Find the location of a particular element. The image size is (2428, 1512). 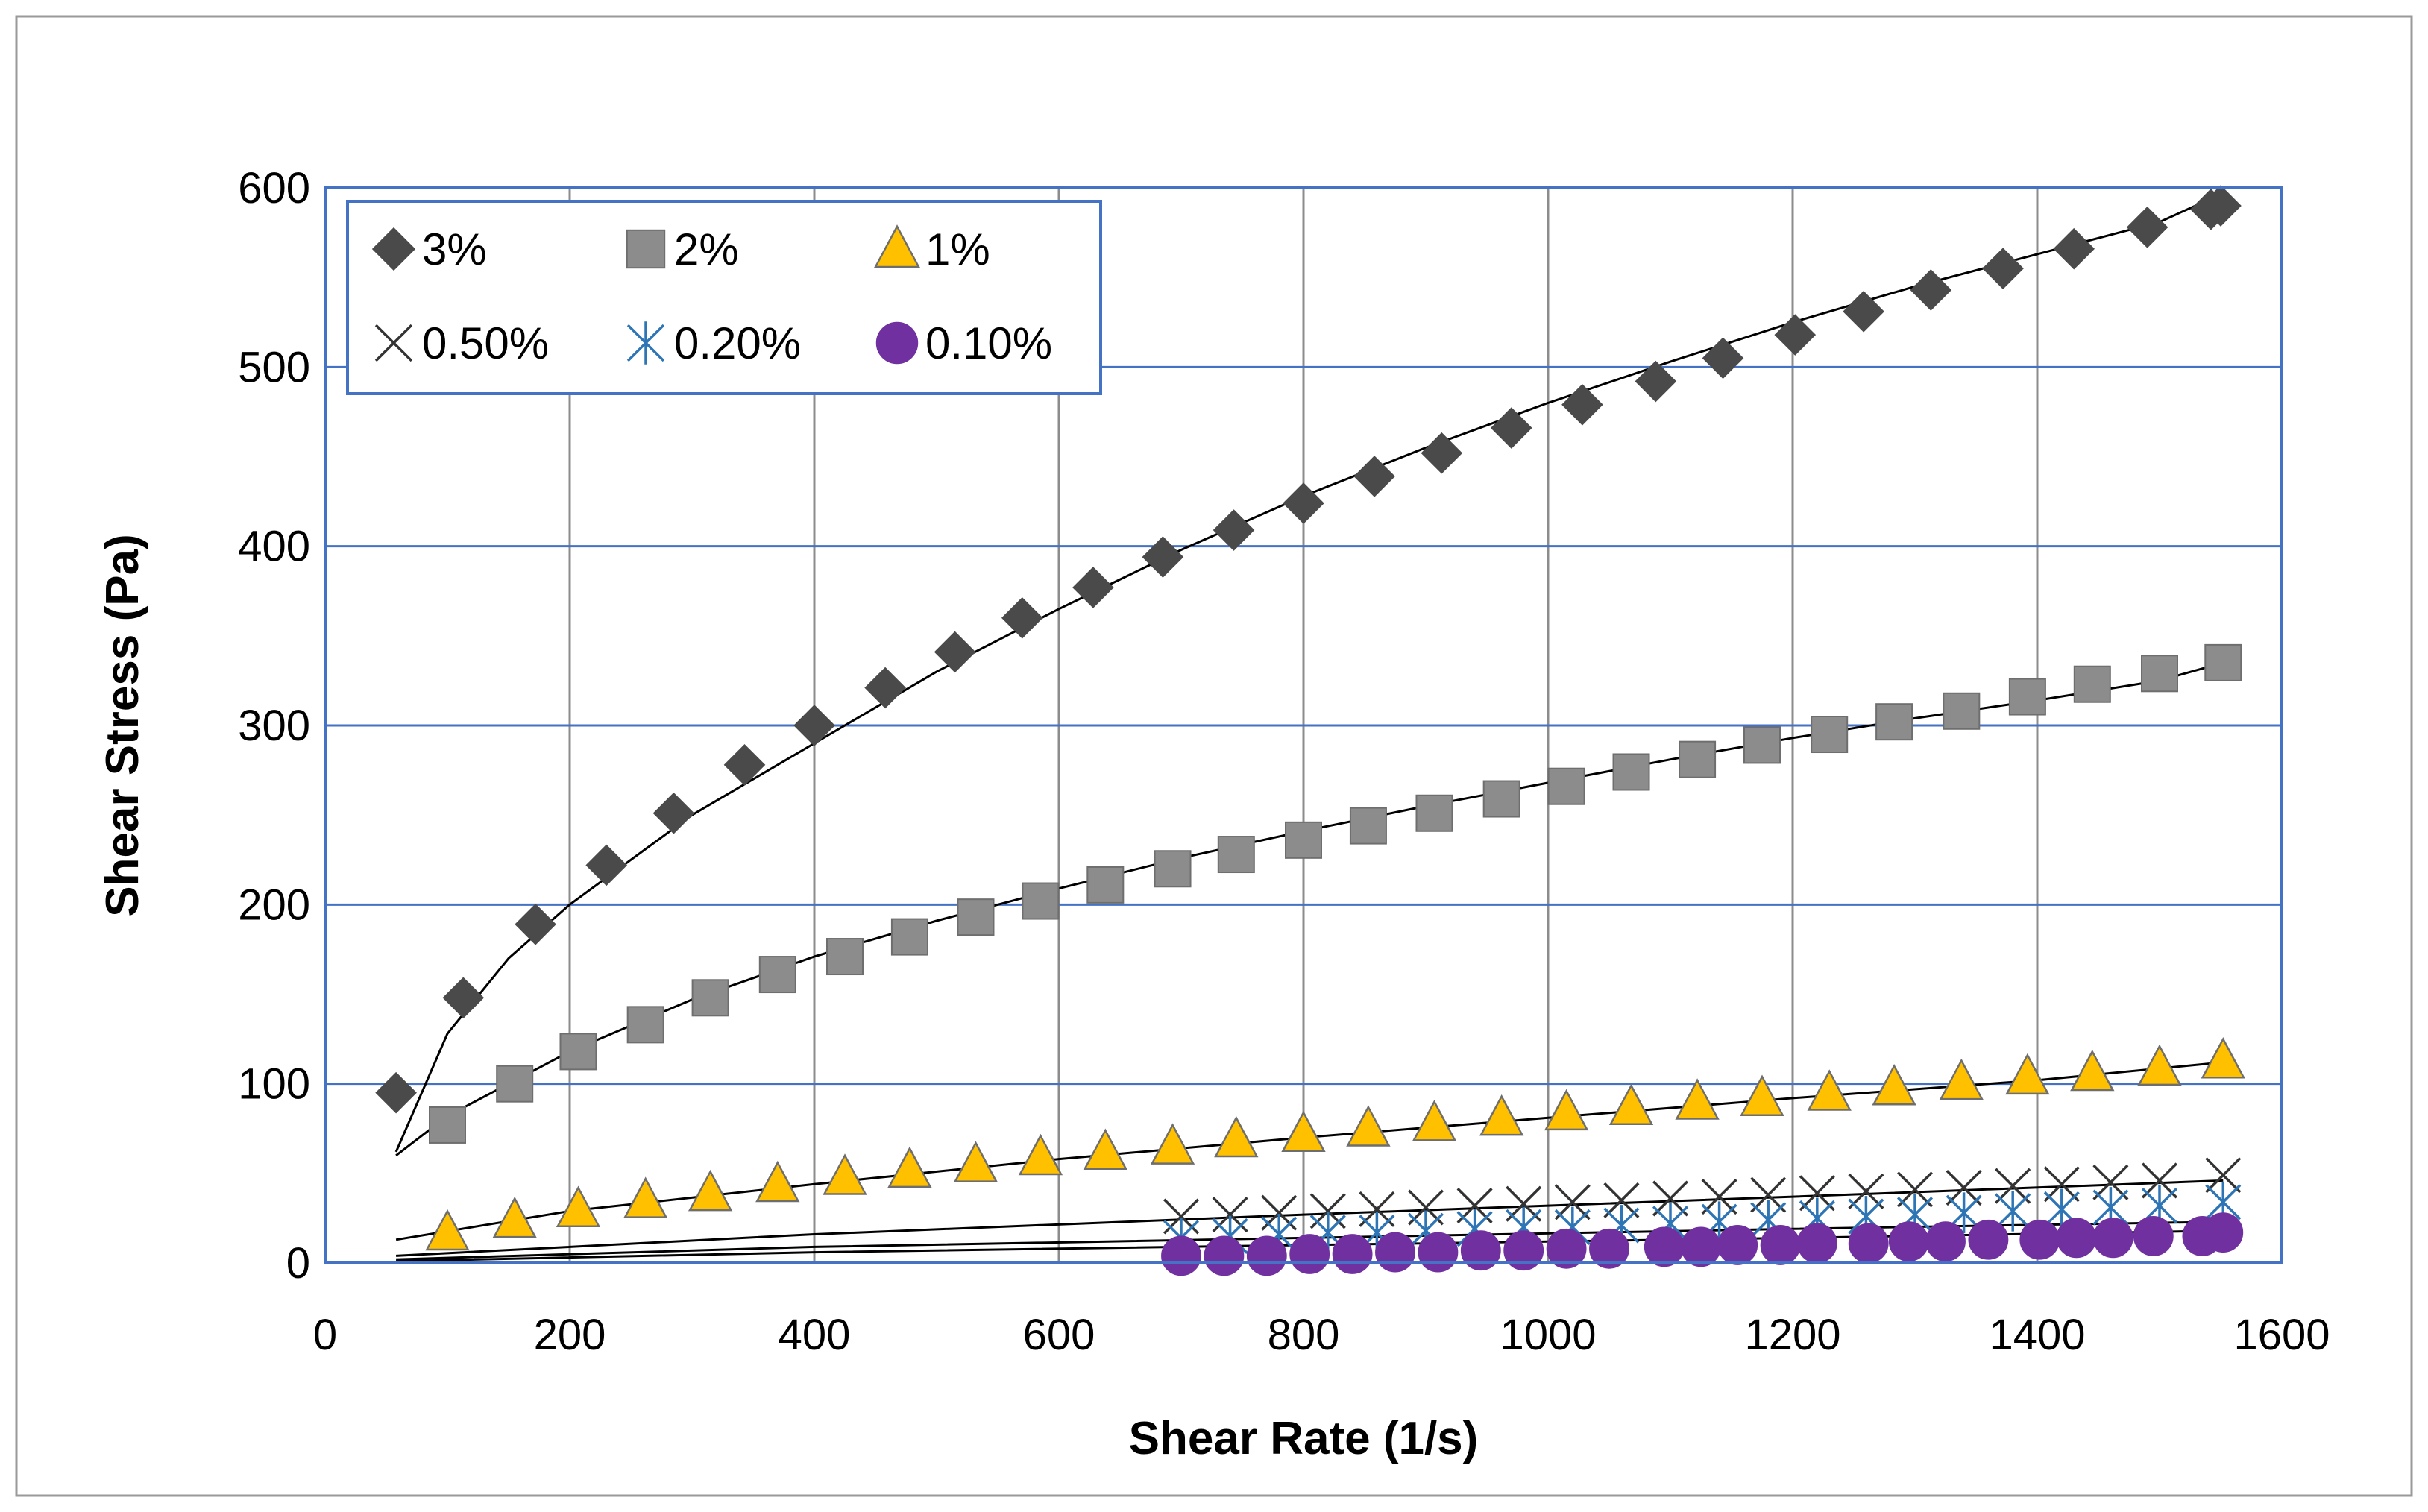

y-tick-label: 500 is located at coordinates (274, 367).